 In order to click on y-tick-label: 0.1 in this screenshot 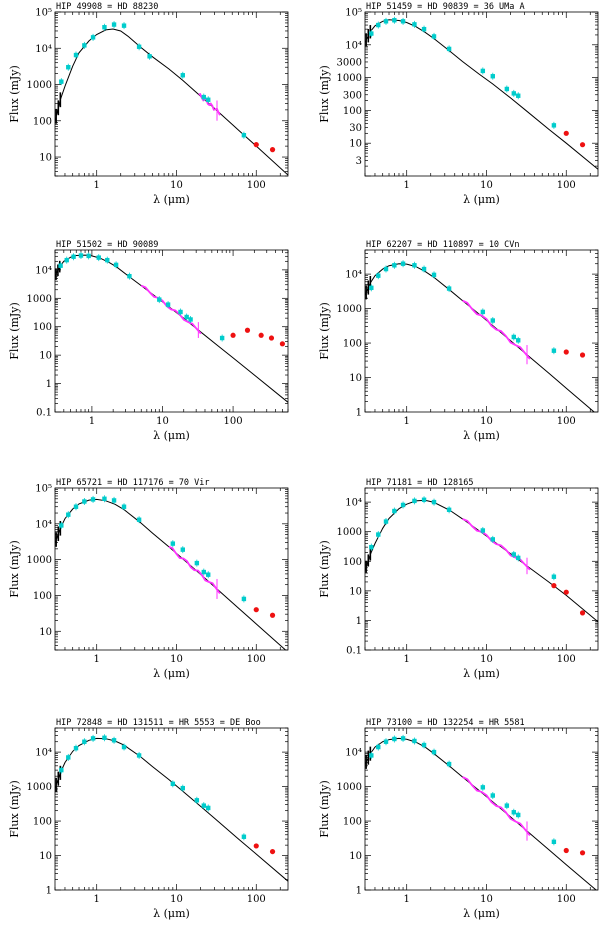, I will do `click(44, 413)`.